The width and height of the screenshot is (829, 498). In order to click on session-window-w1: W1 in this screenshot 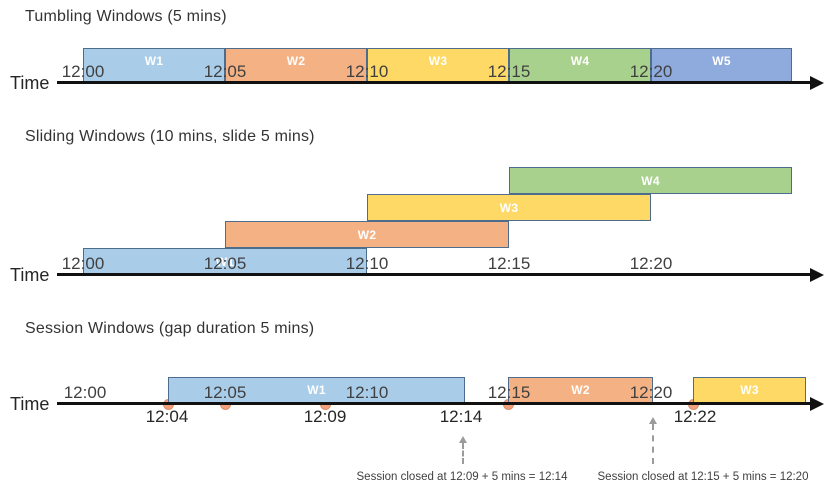, I will do `click(316, 390)`.